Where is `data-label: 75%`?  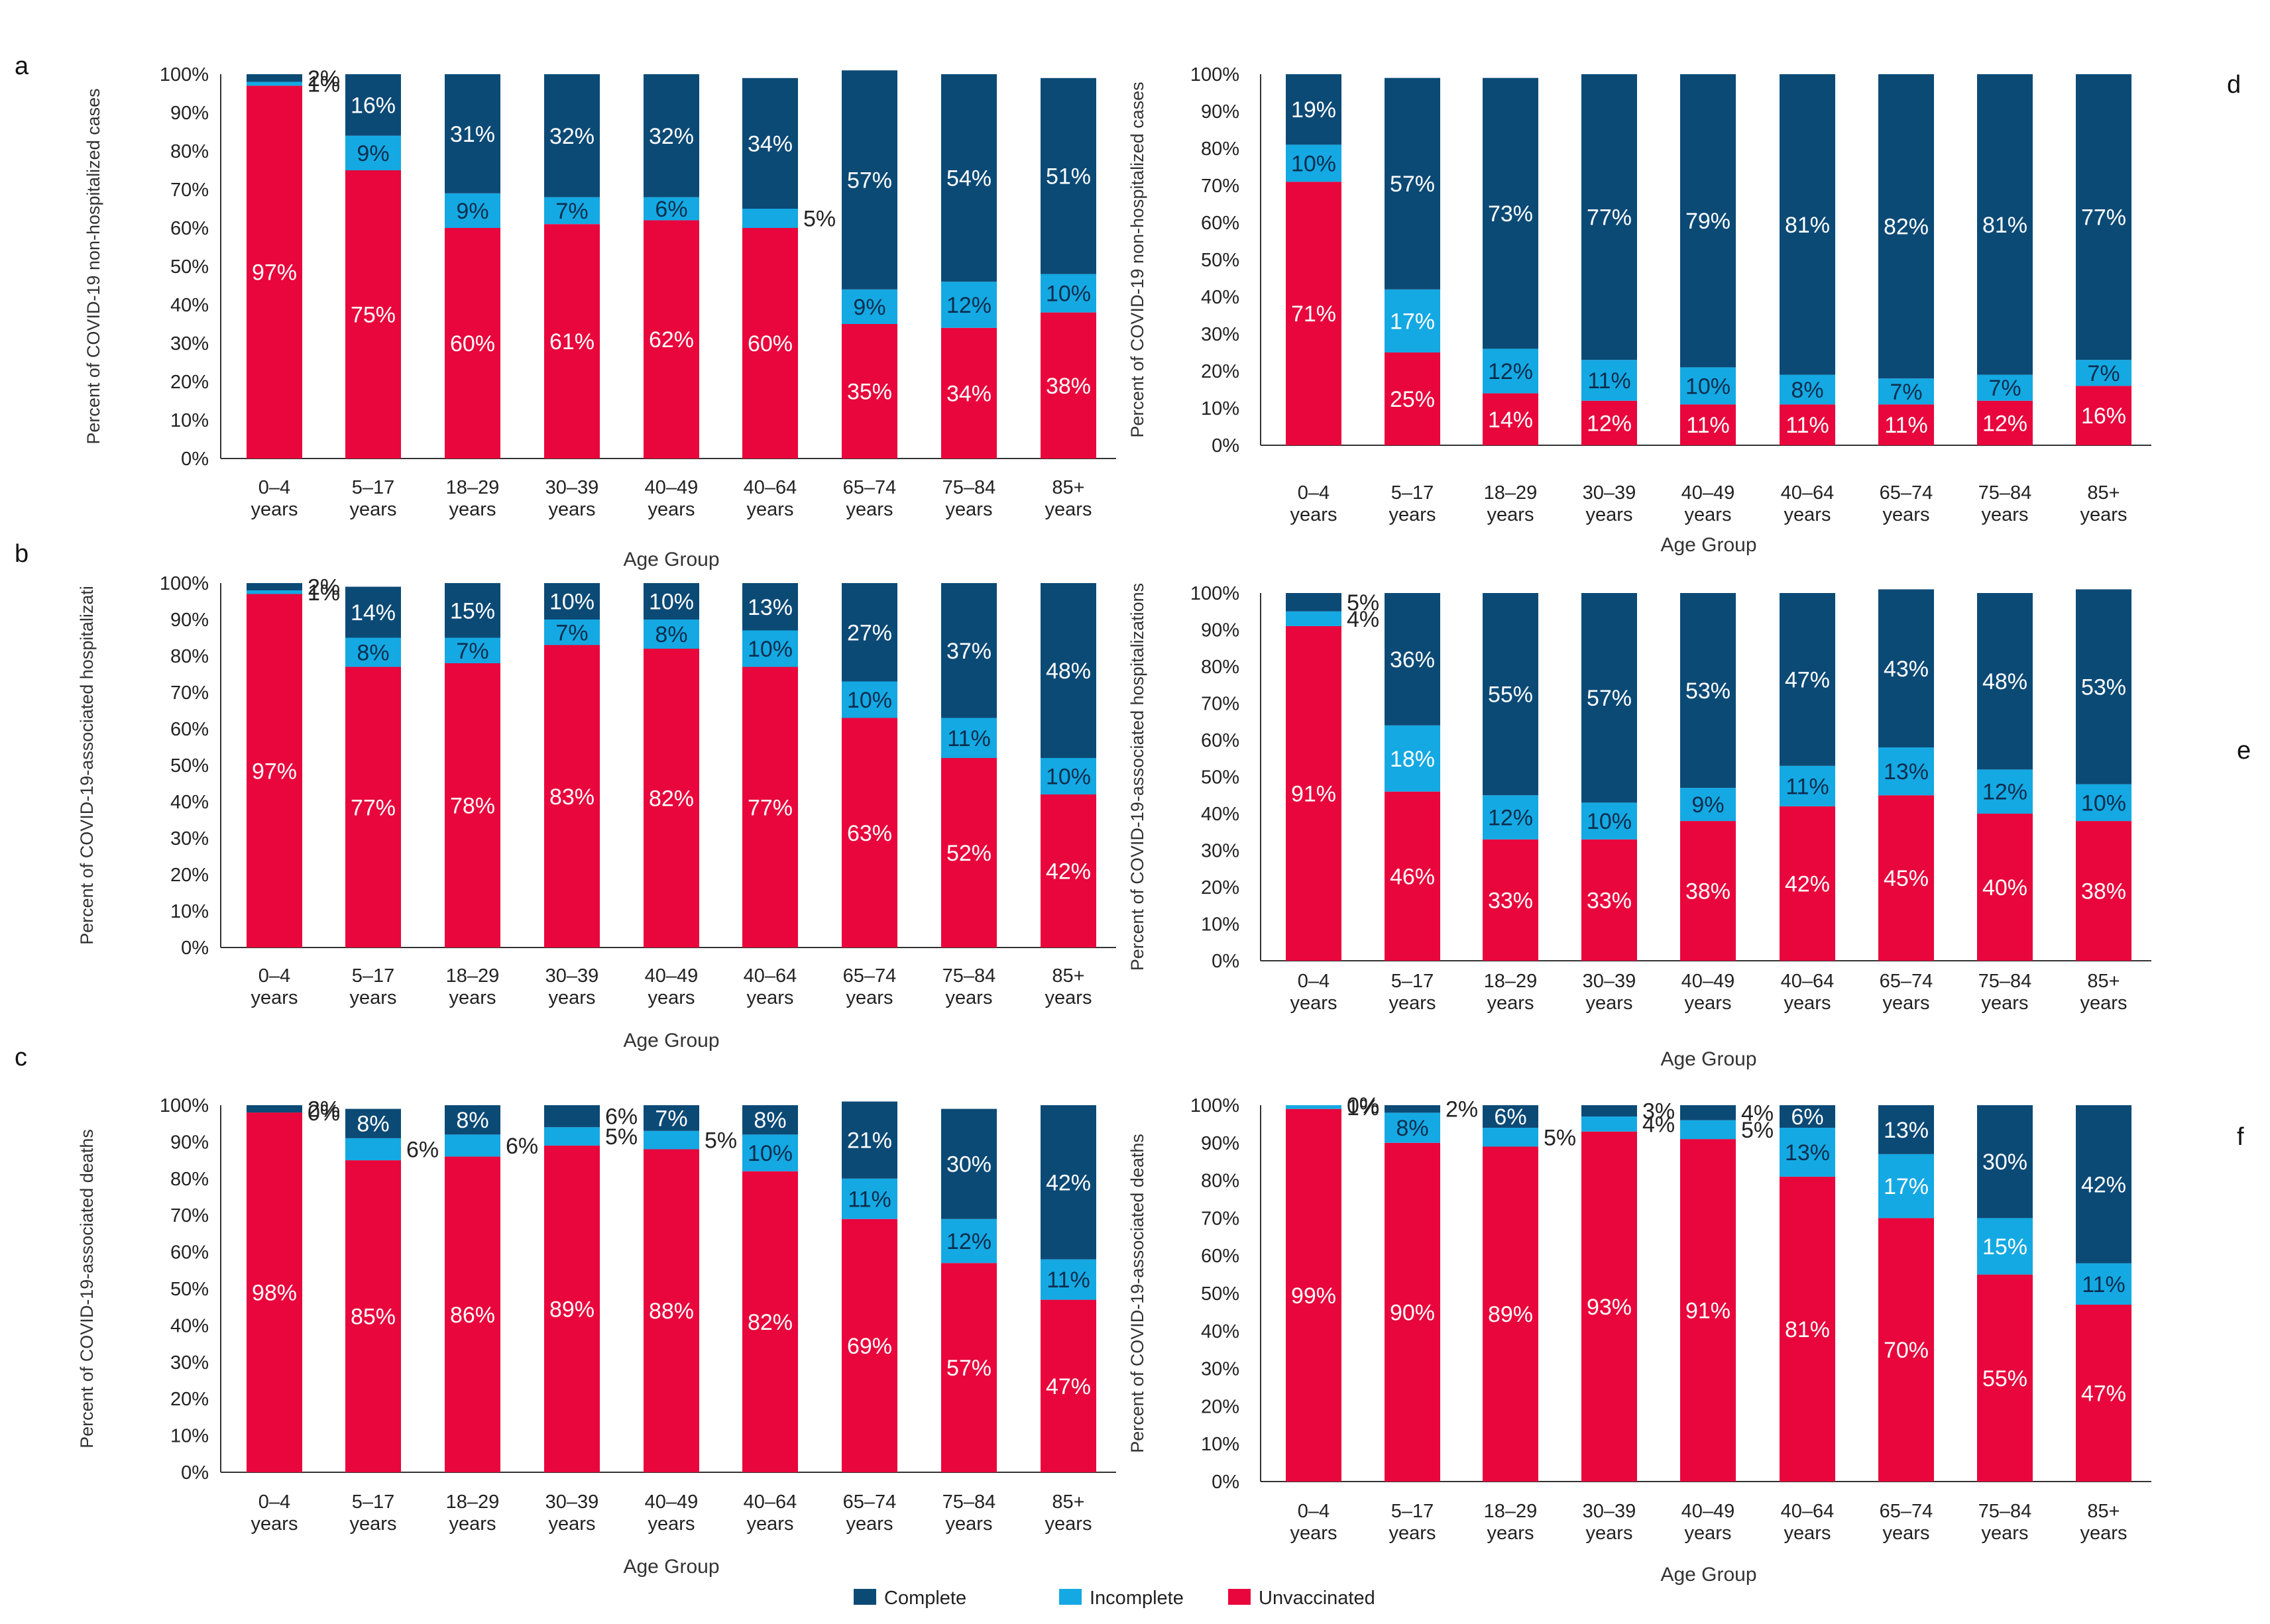 data-label: 75% is located at coordinates (374, 315).